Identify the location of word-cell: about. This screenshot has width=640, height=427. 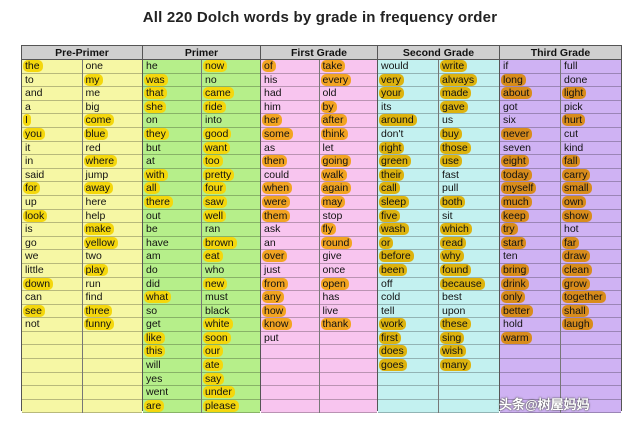
(530, 94).